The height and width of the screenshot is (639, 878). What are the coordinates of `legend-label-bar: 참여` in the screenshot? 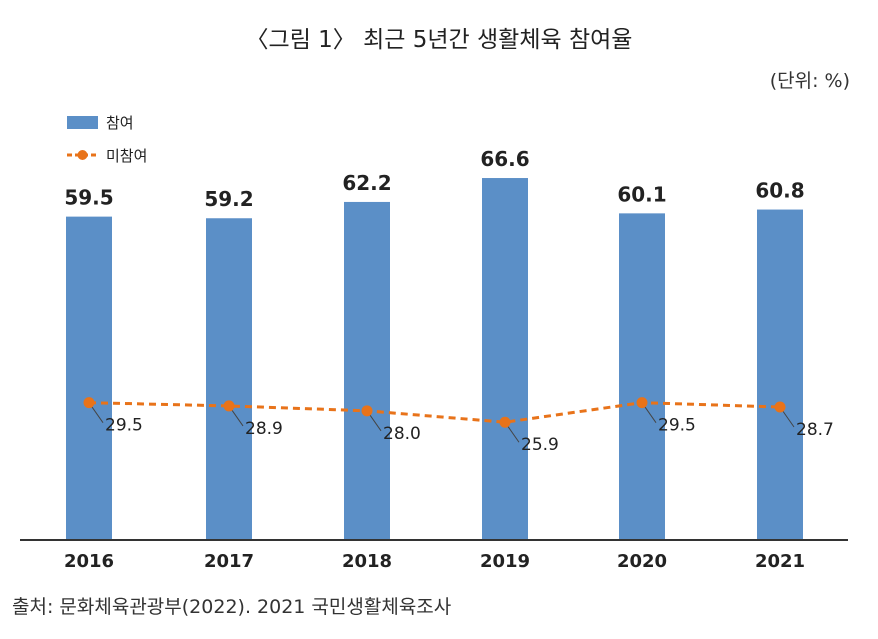 It's located at (120, 123).